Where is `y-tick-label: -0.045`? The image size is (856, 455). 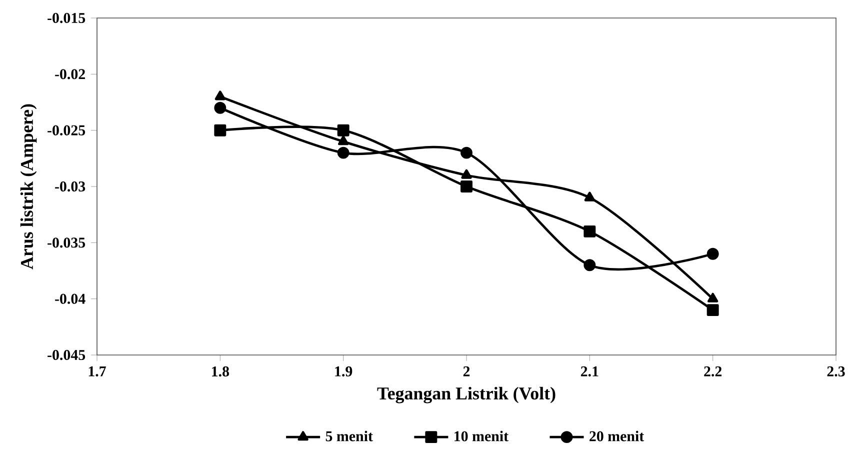
y-tick-label: -0.045 is located at coordinates (67, 355).